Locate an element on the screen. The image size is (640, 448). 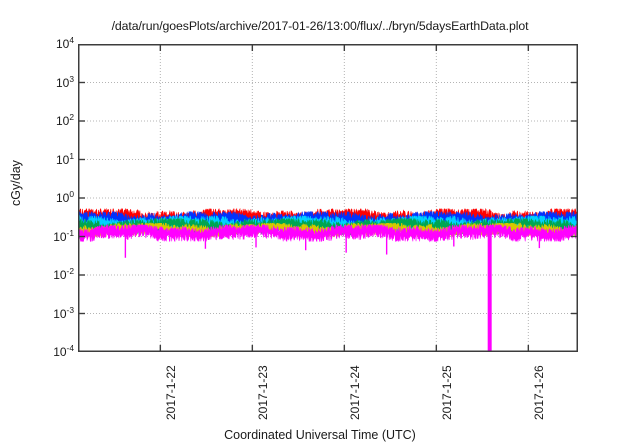
x-tick-label: 2017-1-22 is located at coordinates (171, 392).